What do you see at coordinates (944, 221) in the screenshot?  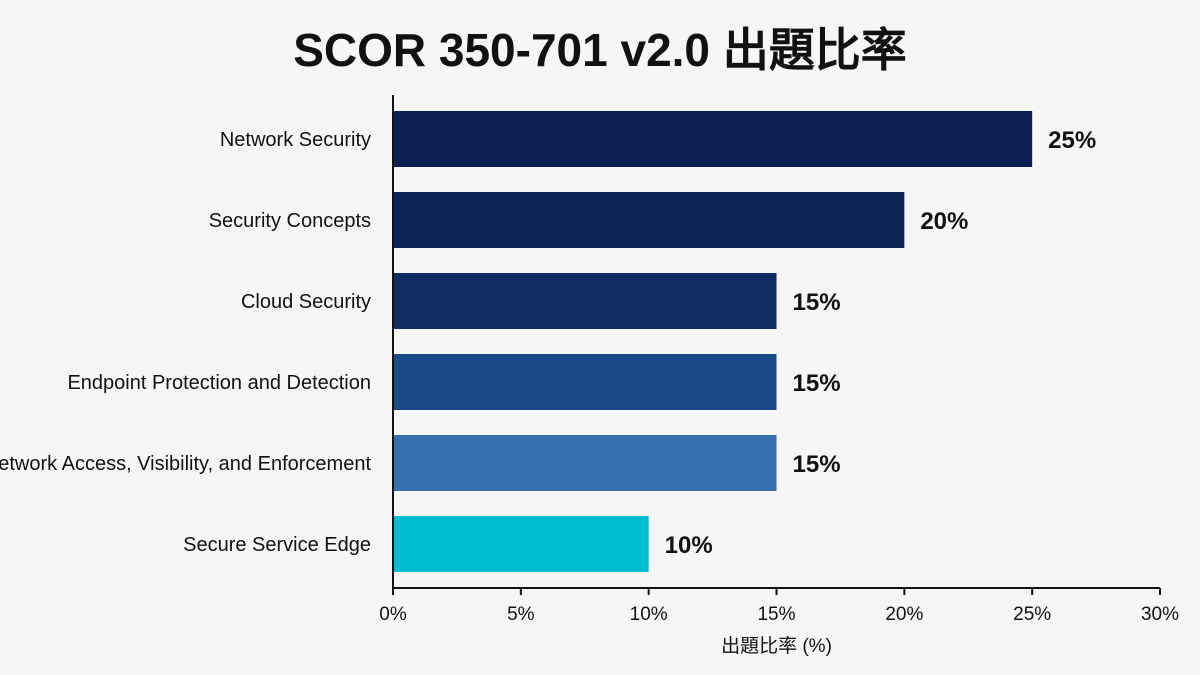 I see `value-label: 20%` at bounding box center [944, 221].